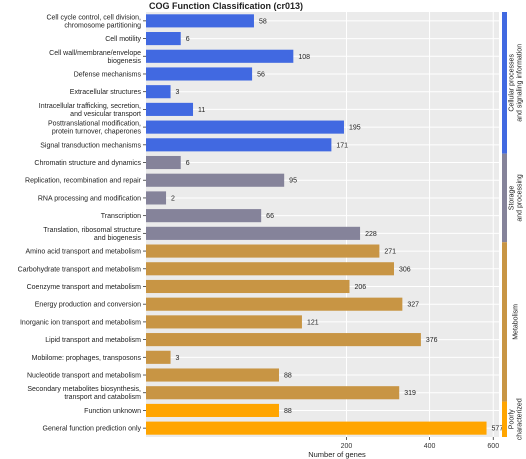  Describe the element at coordinates (90, 145) in the screenshot. I see `category-label: Signal transduction mechanisms` at that location.